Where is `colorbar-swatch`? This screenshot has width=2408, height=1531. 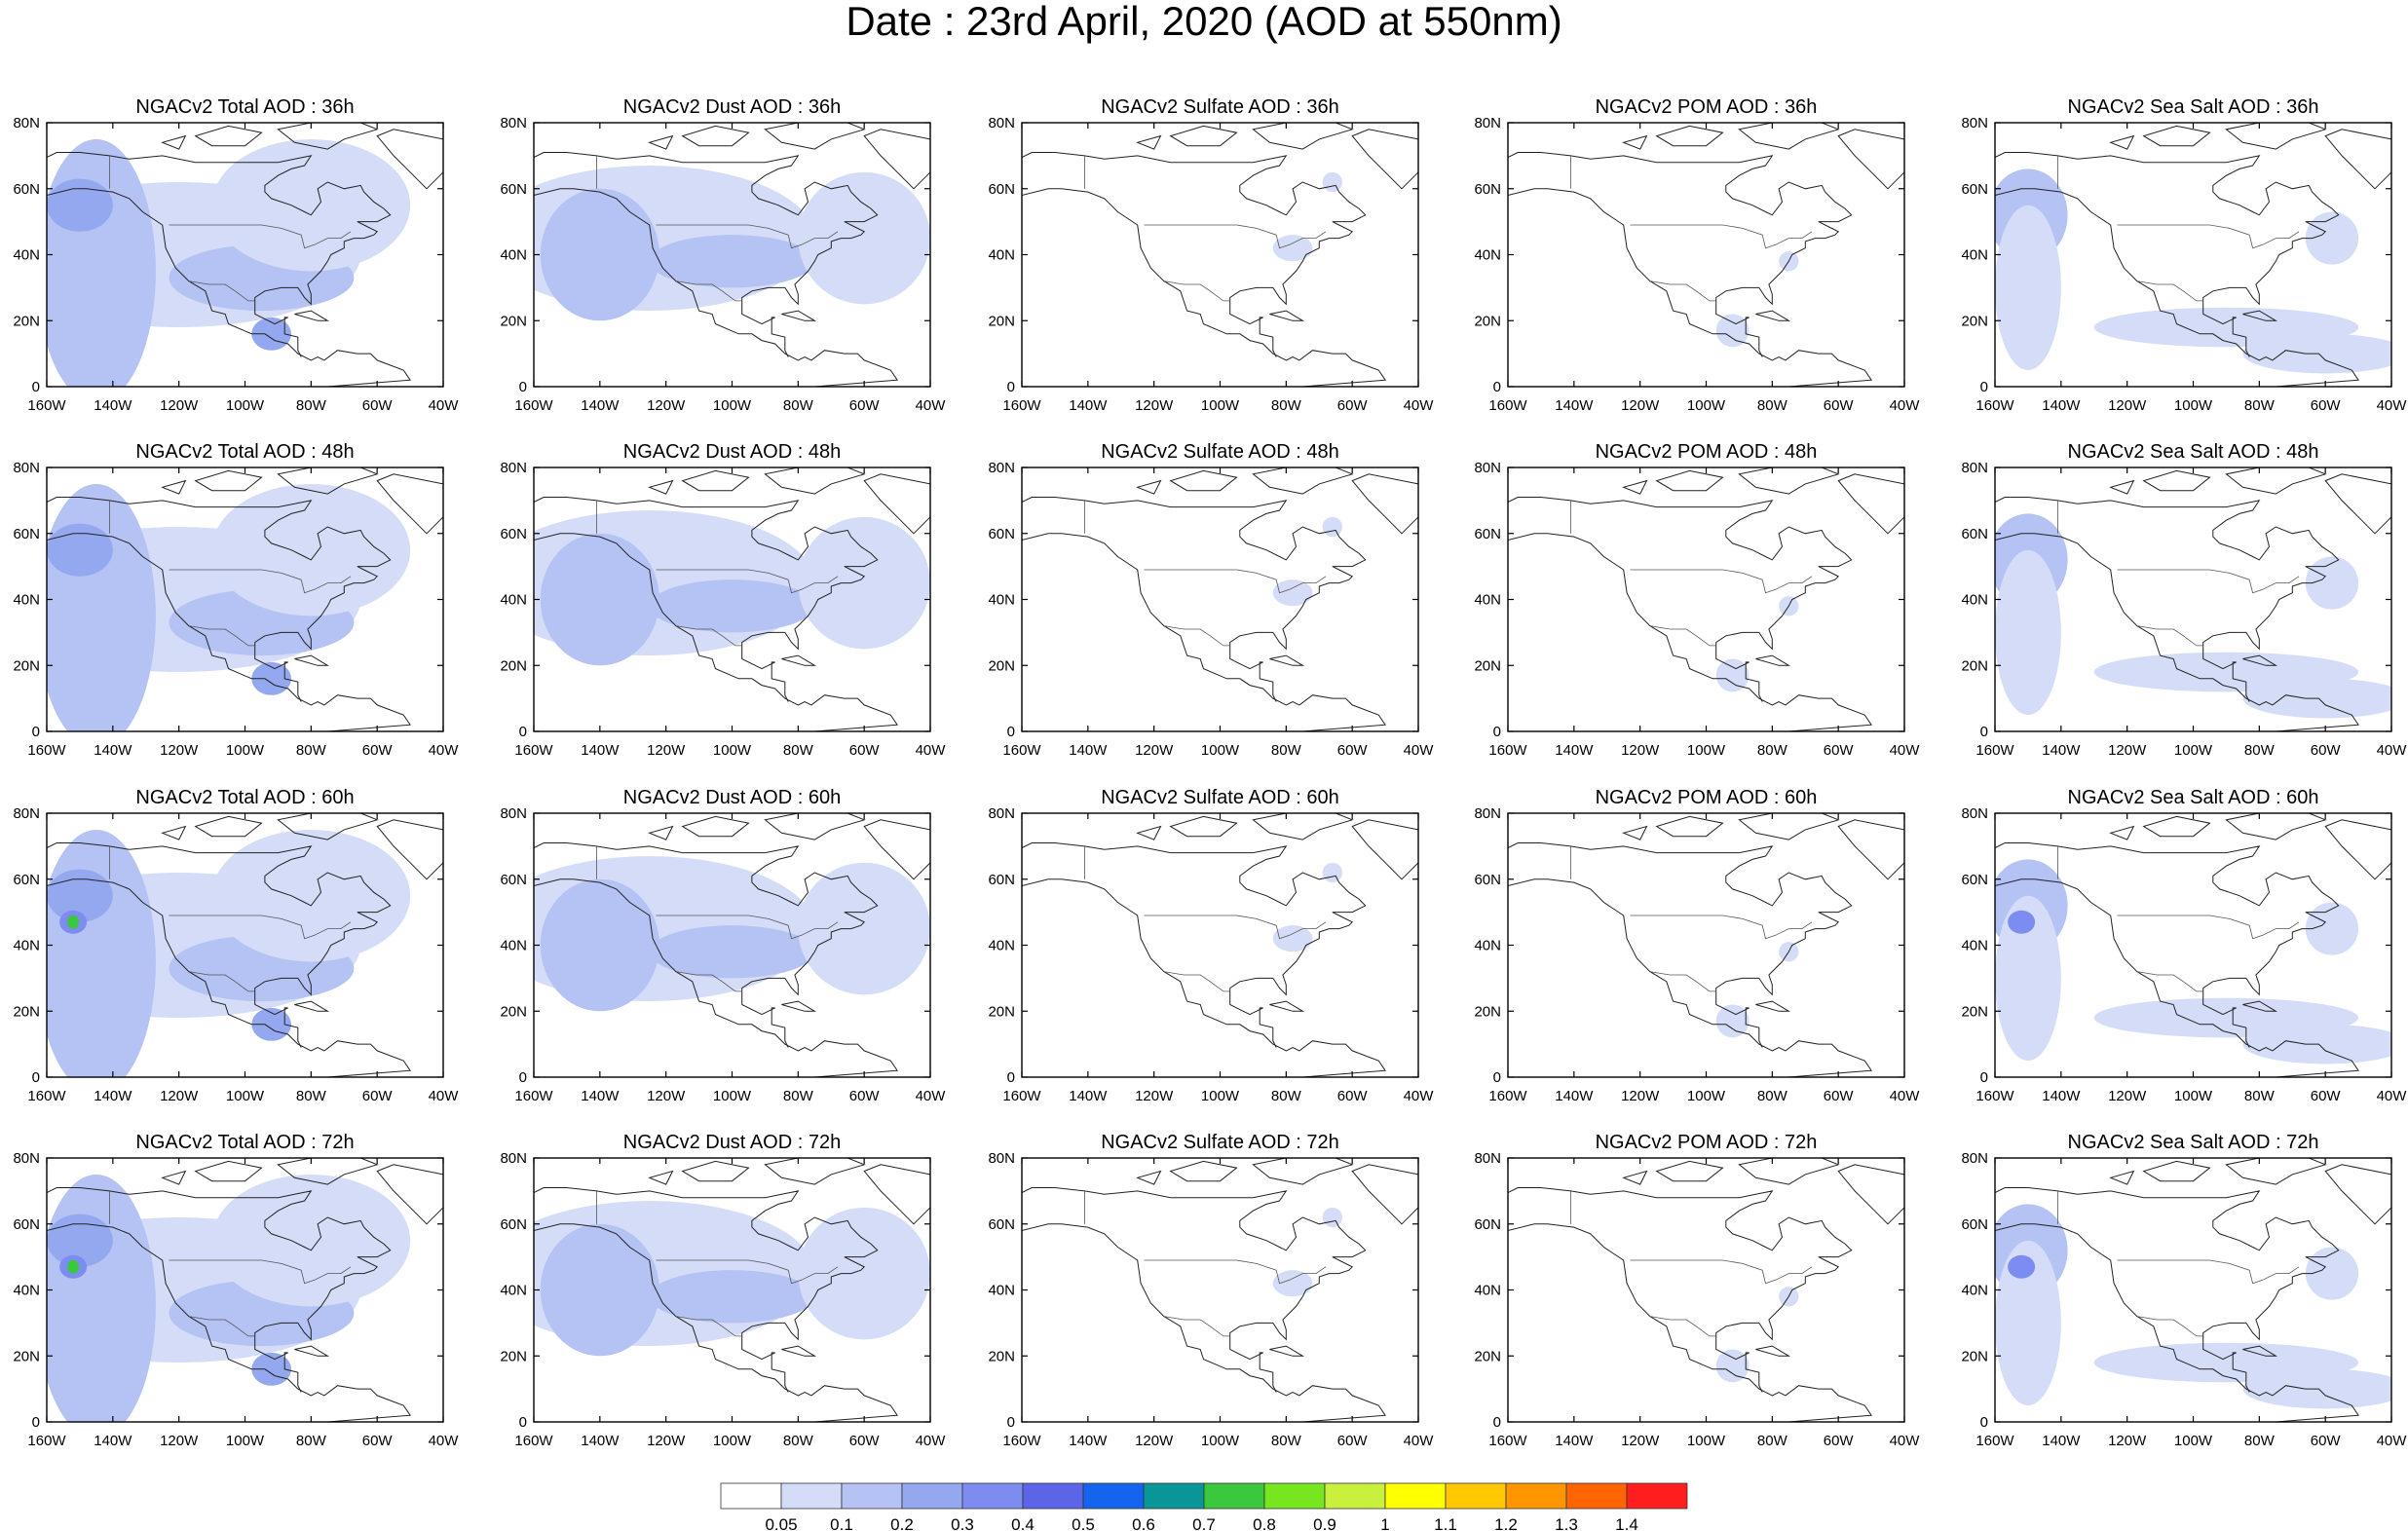
colorbar-swatch is located at coordinates (1234, 1496).